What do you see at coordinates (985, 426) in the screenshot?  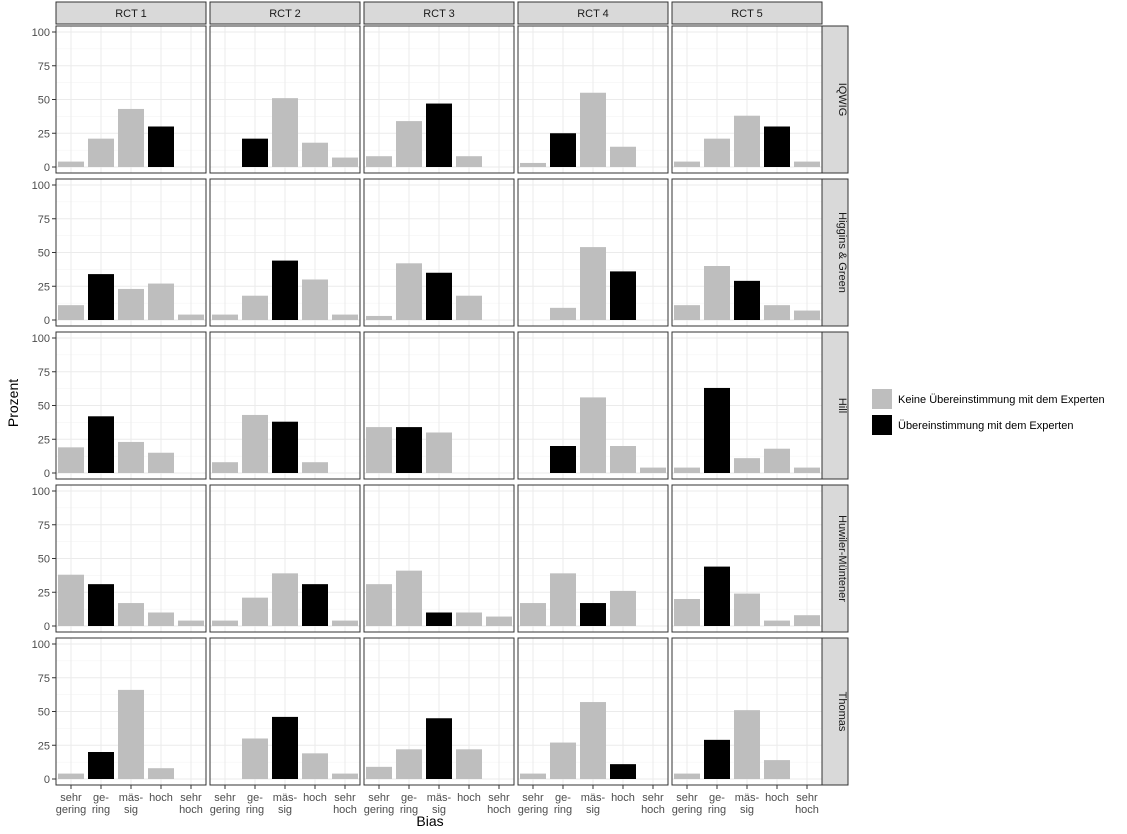 I see `legend-label: Übereinstimmung mit dem Experten` at bounding box center [985, 426].